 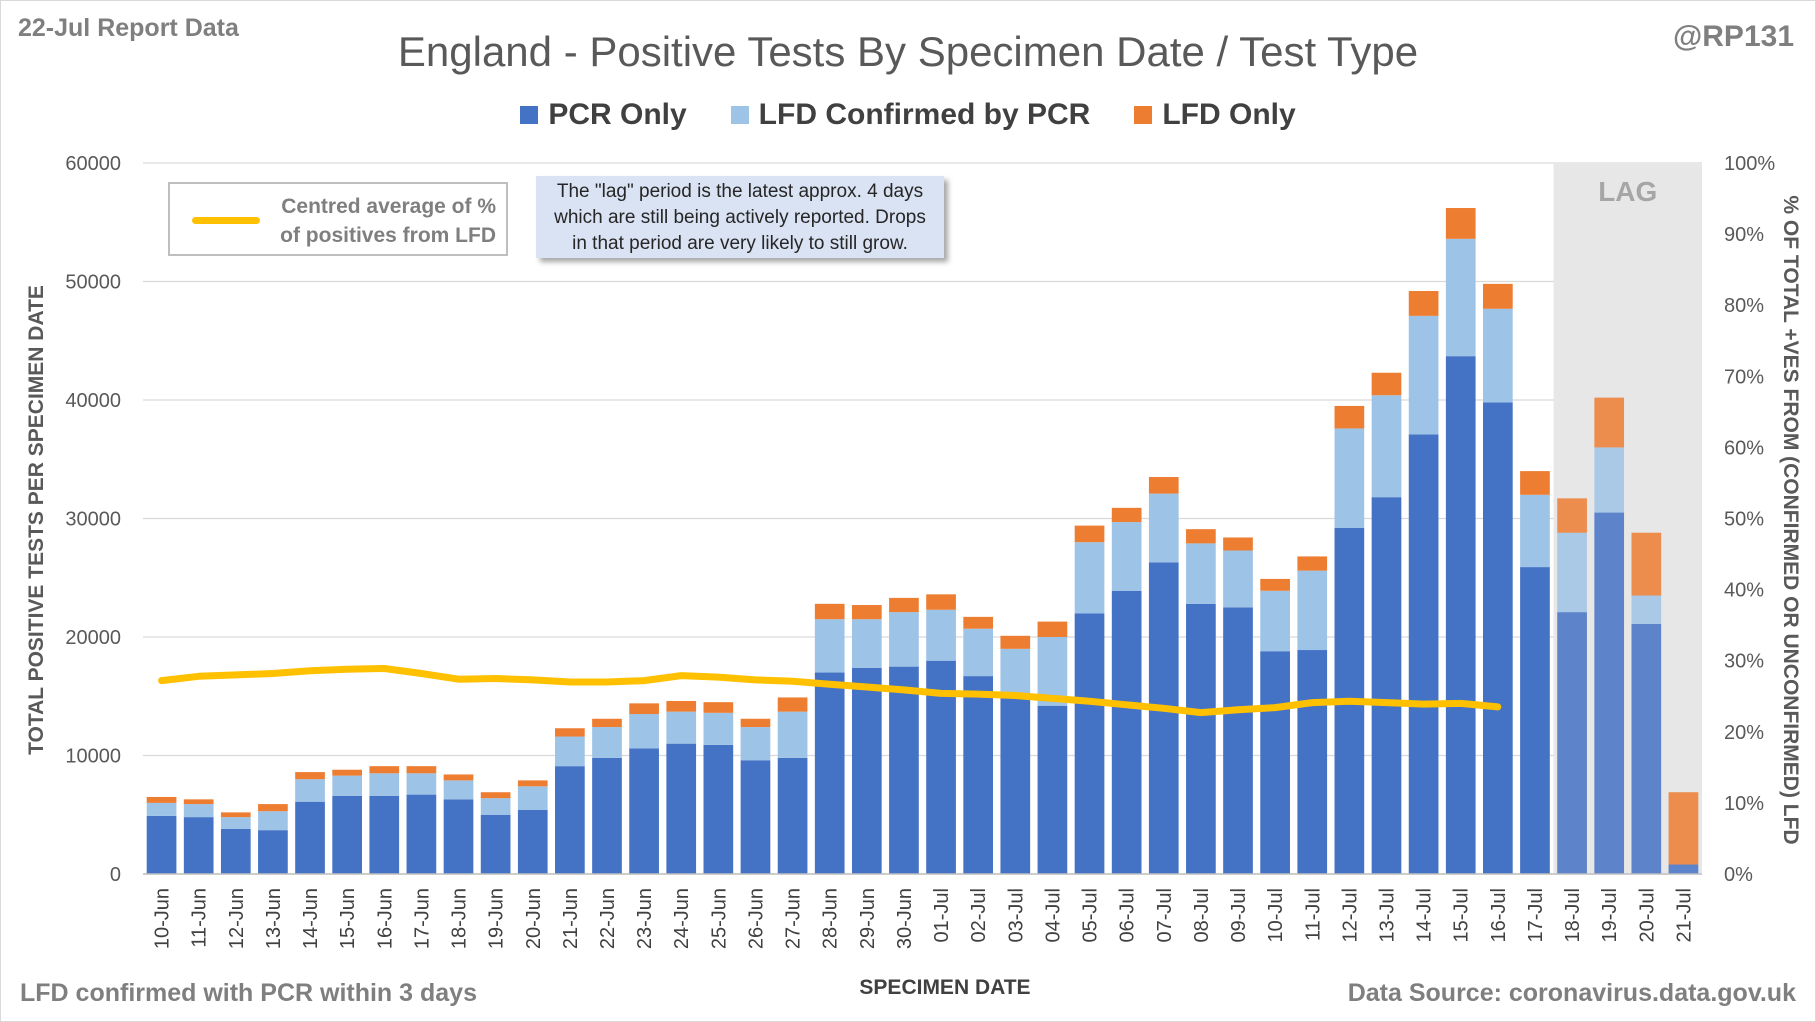 I want to click on y2-tick-label: 10%, so click(x=1744, y=804).